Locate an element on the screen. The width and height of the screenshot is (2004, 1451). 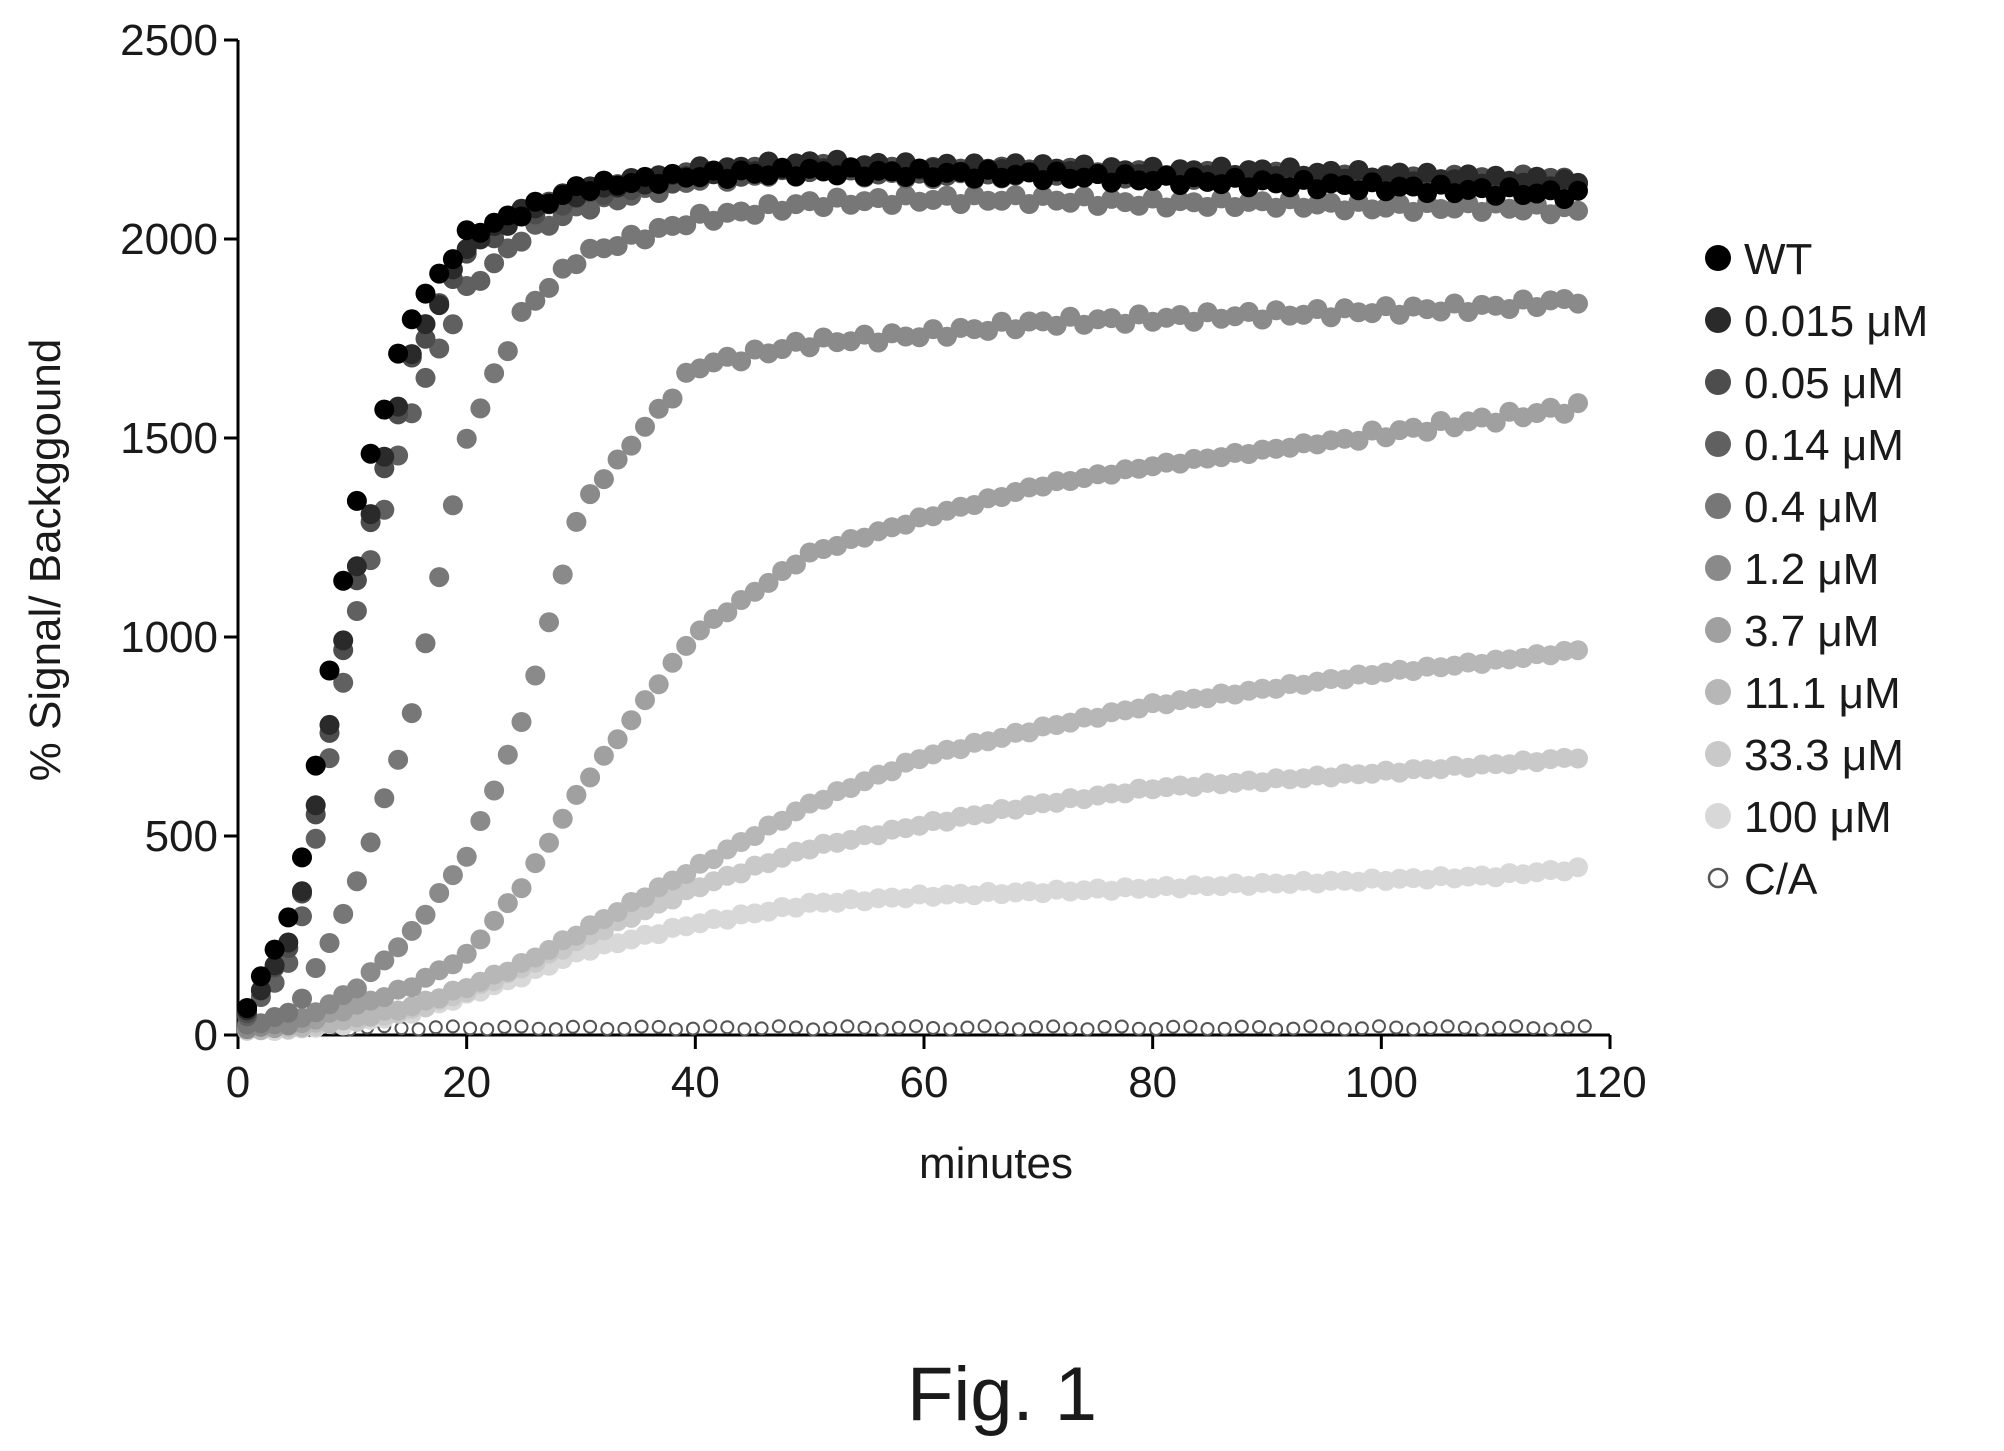
legend-label: 100 μM is located at coordinates (1818, 817).